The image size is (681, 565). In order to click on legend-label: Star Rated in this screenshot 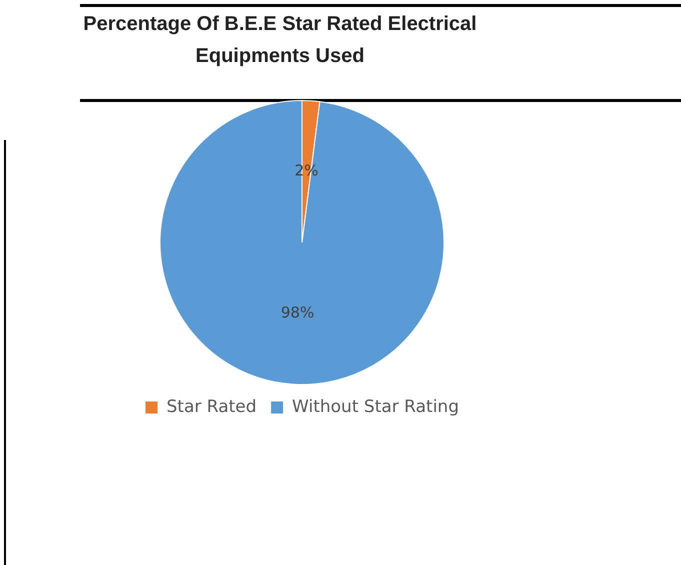, I will do `click(211, 406)`.